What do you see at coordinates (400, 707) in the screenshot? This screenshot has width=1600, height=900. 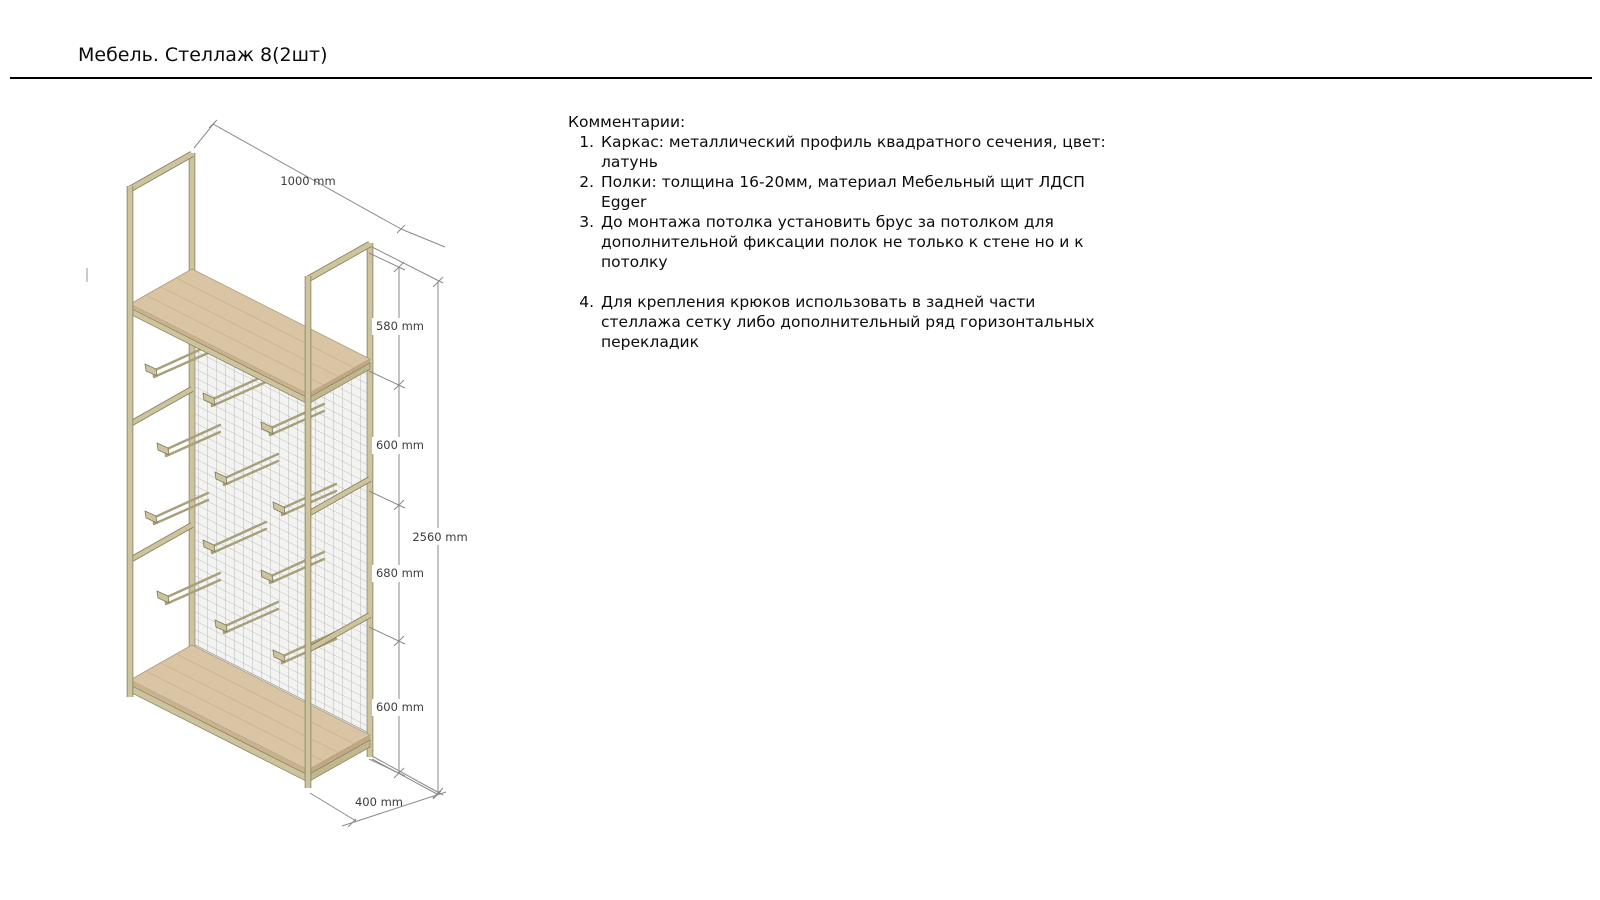 I see `dim-label-section4: 600 mm` at bounding box center [400, 707].